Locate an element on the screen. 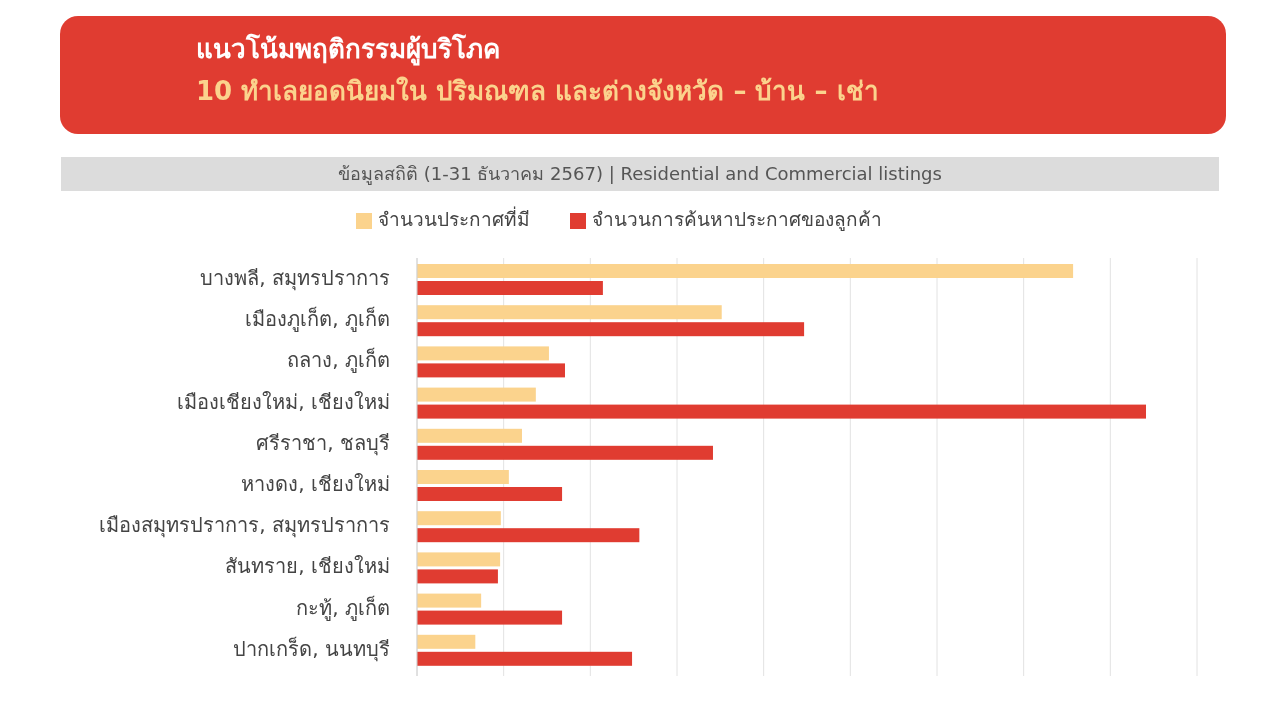  y-tick-label: สันทราย, เชียงใหม่ is located at coordinates (307, 566).